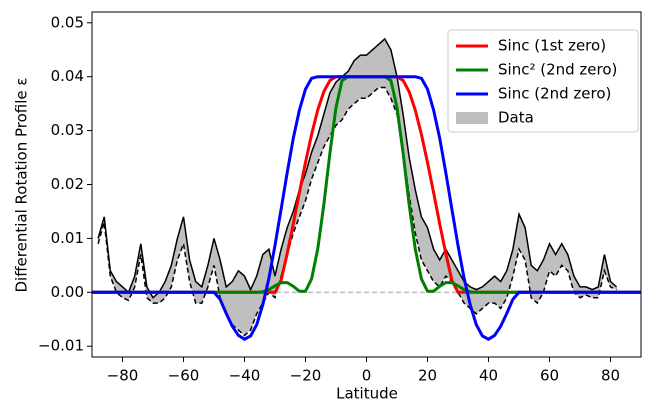 The height and width of the screenshot is (415, 664). What do you see at coordinates (610, 376) in the screenshot?
I see `x-tick-label: 80` at bounding box center [610, 376].